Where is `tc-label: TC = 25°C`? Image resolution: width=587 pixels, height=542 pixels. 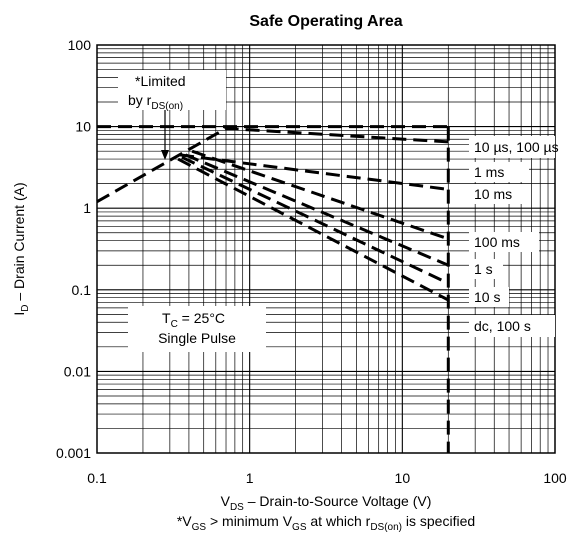
tc-label: TC = 25°C is located at coordinates (193, 320).